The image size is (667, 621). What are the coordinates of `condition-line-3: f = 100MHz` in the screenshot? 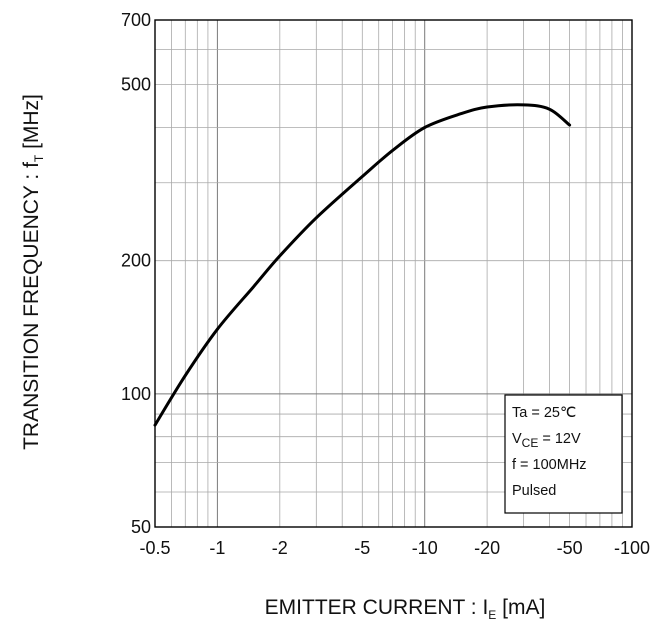 It's located at (549, 465).